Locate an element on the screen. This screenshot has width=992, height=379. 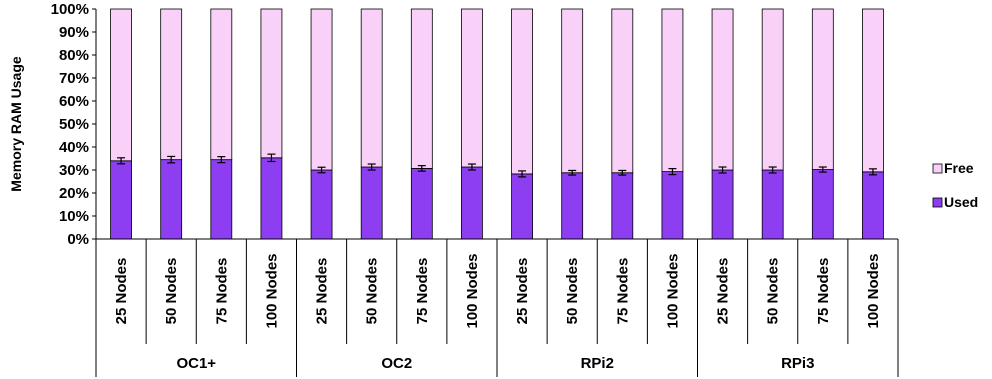
y-tick-labels: 0% 10% 20% 30% 40% 50% 60% 70% 80% 90% 100% is located at coordinates (73, 124).